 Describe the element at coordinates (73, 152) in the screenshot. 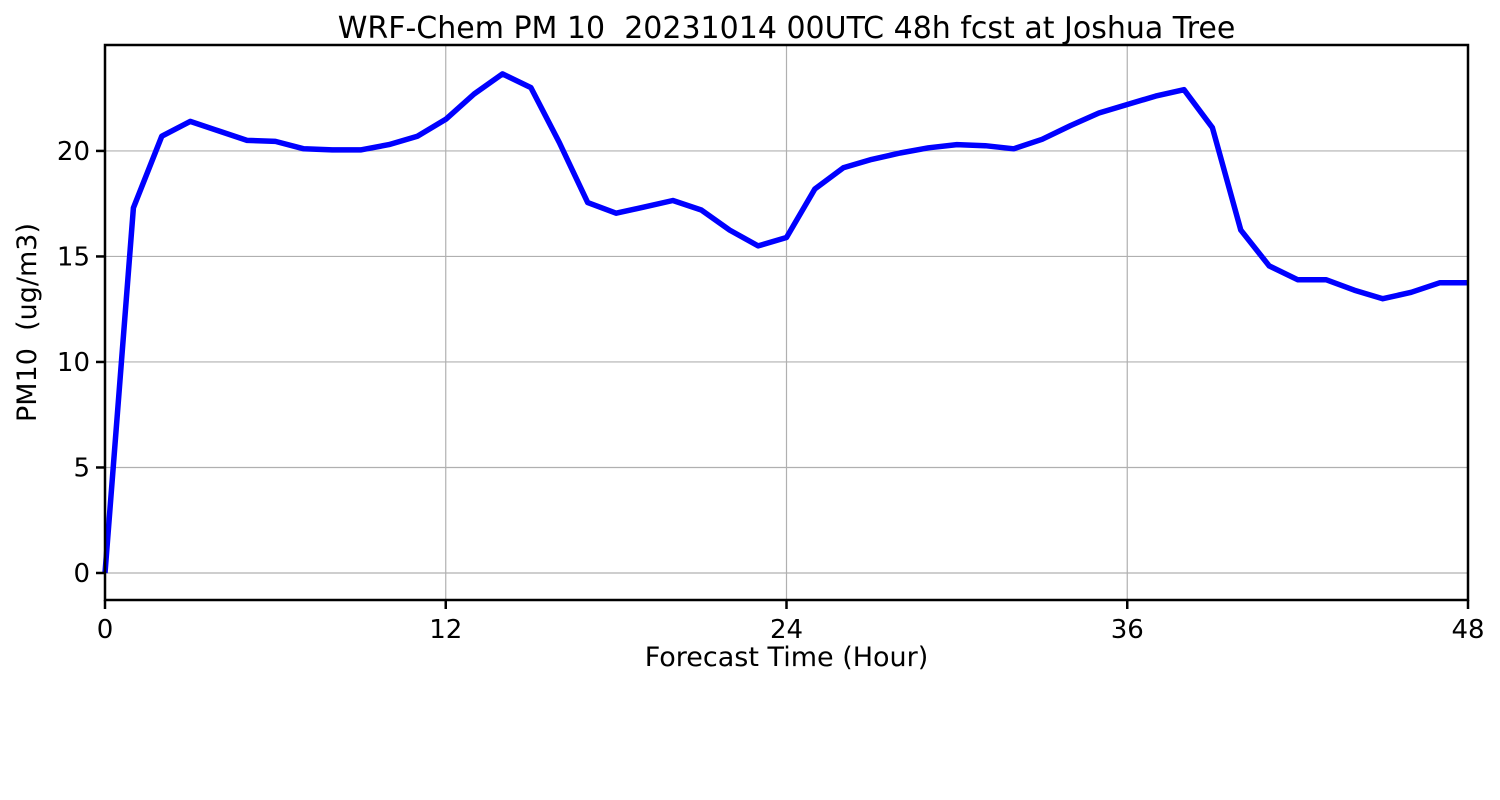

I see `y-tick-label: 20` at that location.